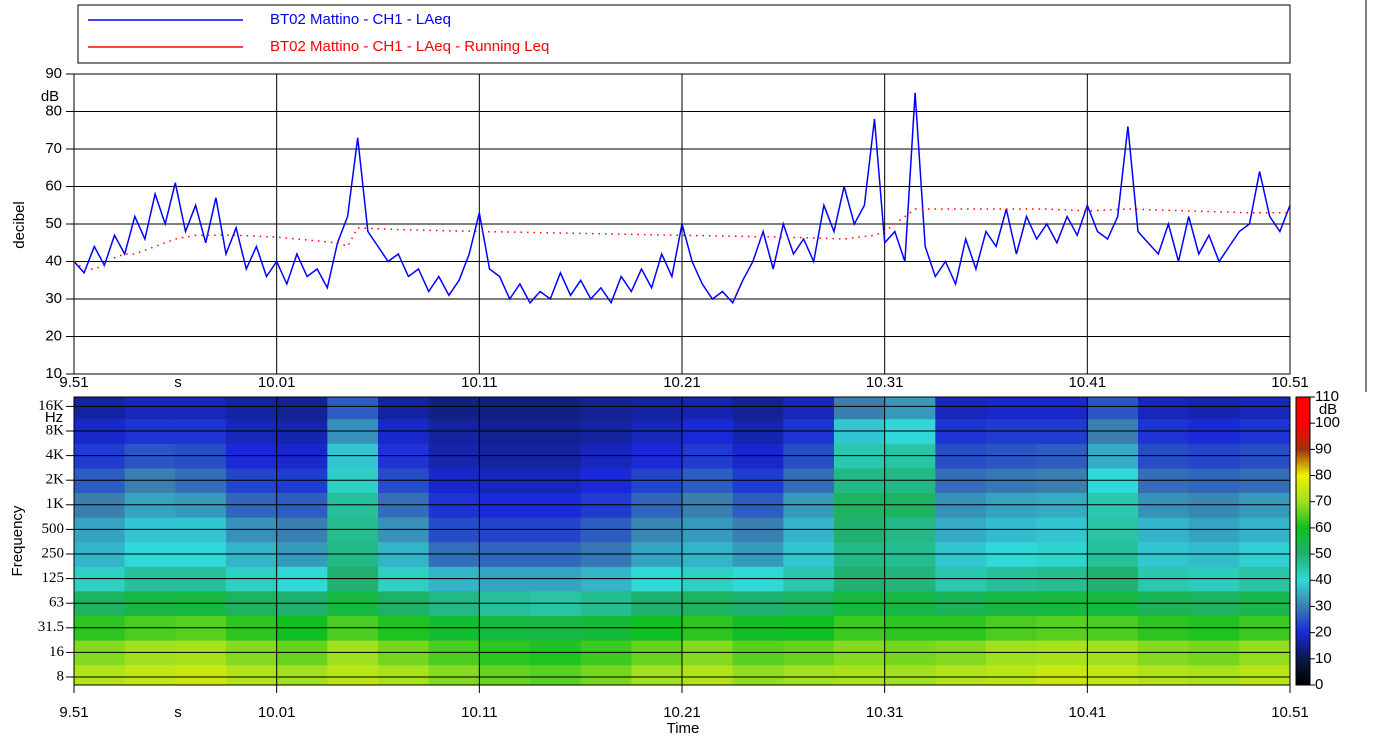 This screenshot has height=737, width=1376. What do you see at coordinates (53, 110) in the screenshot?
I see `y-tick-label: 80` at bounding box center [53, 110].